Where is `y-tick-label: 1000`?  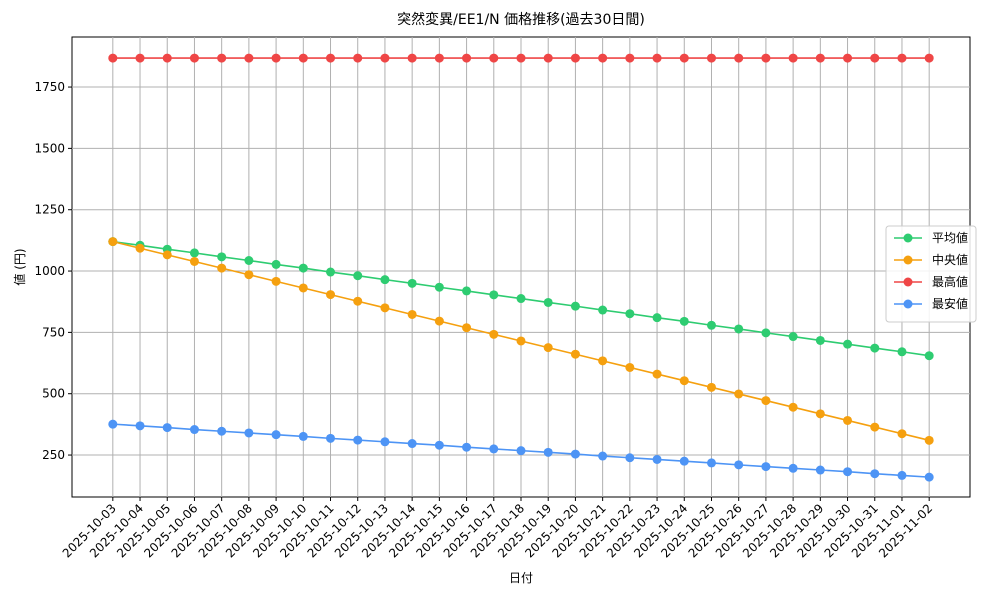 y-tick-label: 1000 is located at coordinates (49, 271).